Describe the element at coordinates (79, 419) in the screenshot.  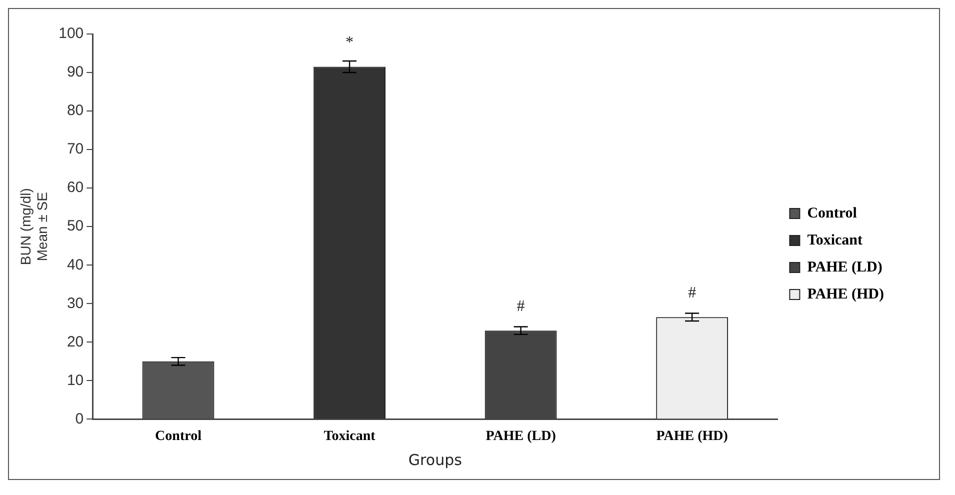
I see `y-tick-label: 0` at that location.